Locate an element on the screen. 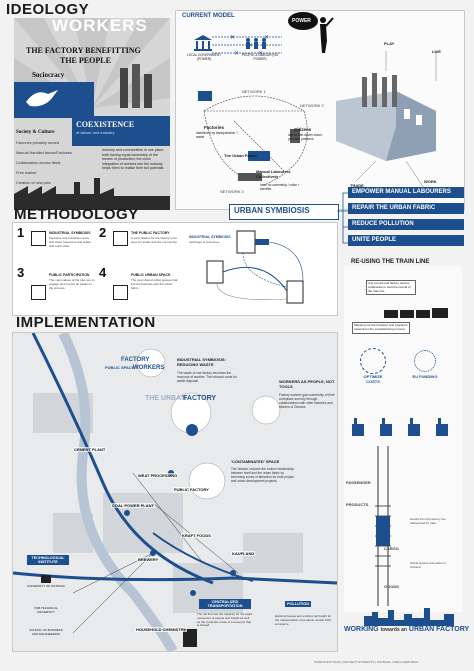  implementation-title: IMPLEMENTATION is located at coordinates (86, 322).